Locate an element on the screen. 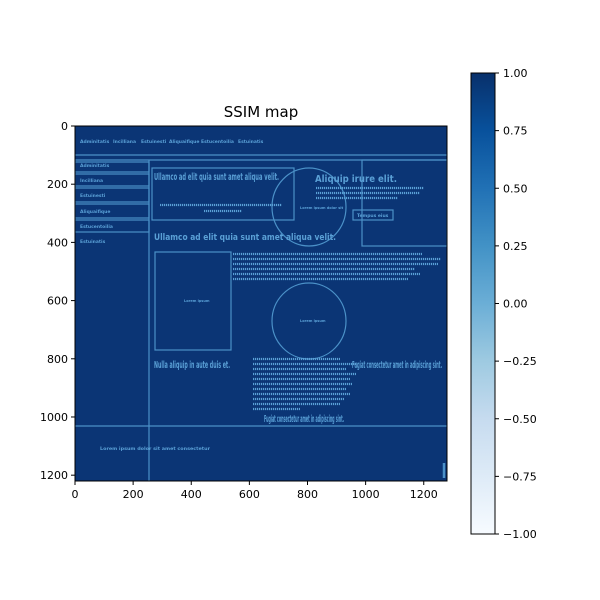 The height and width of the screenshot is (600, 600). map-sidebar-item: Estuinesti is located at coordinates (93, 196).